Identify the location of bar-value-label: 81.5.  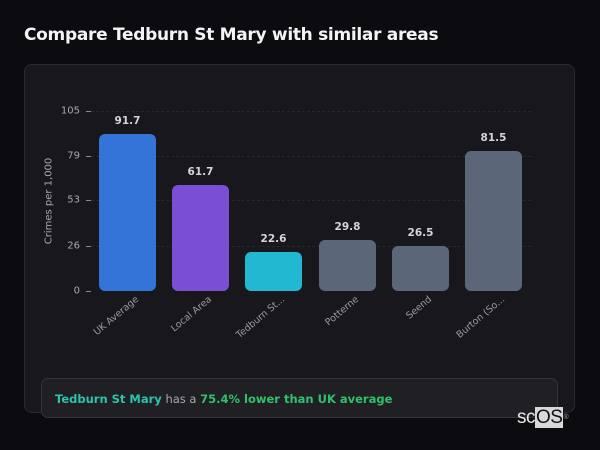
(493, 138).